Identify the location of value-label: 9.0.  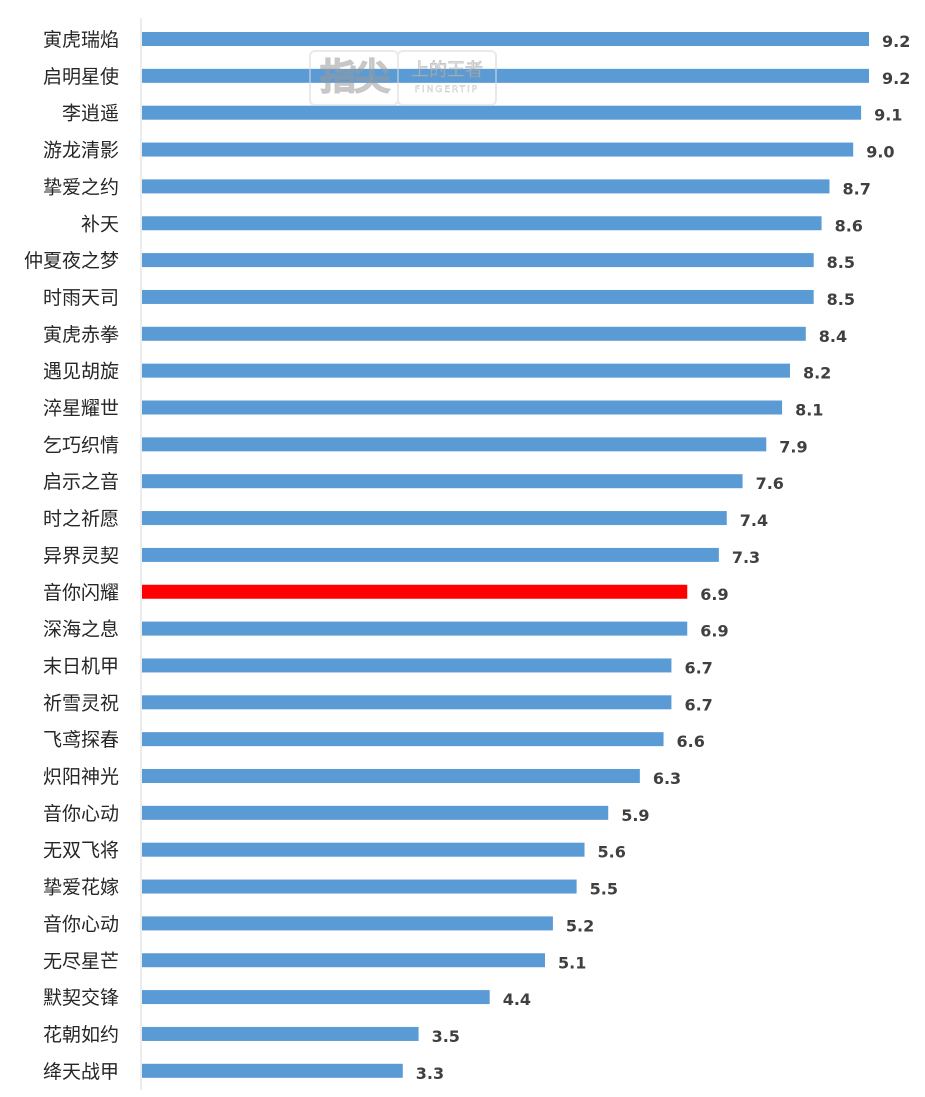
(880, 152).